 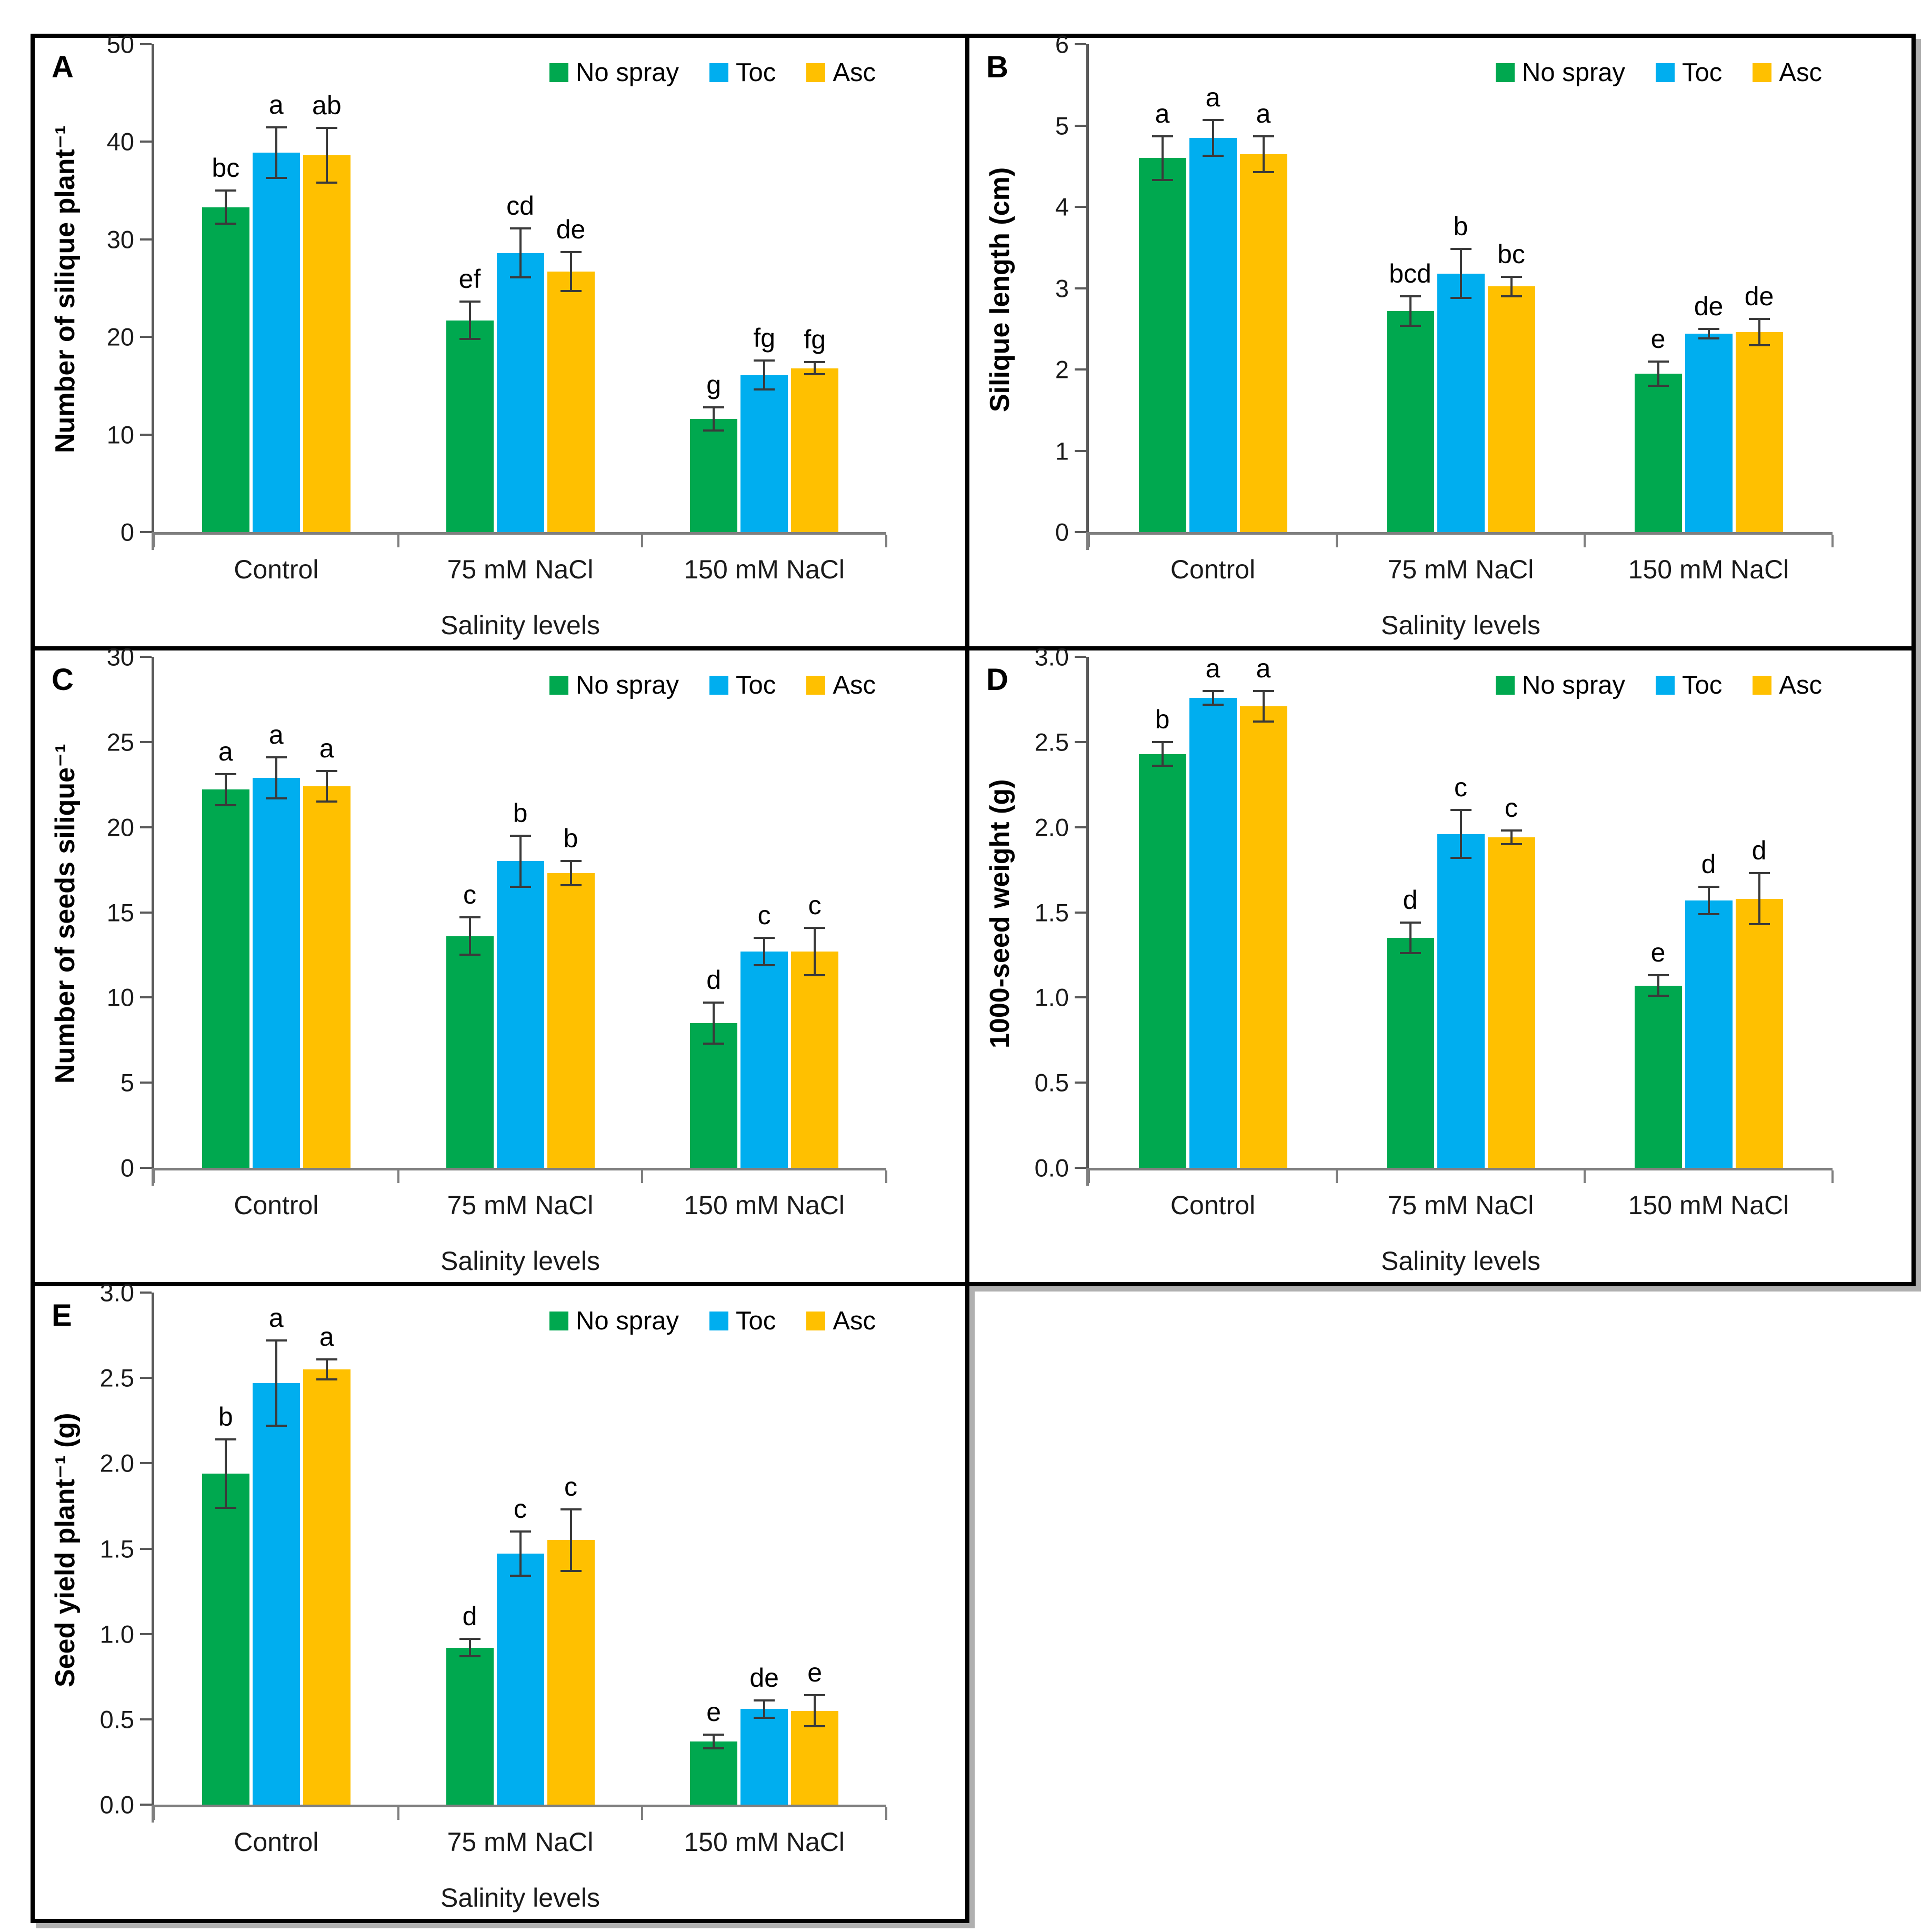 What do you see at coordinates (520, 813) in the screenshot?
I see `significance-letter: b` at bounding box center [520, 813].